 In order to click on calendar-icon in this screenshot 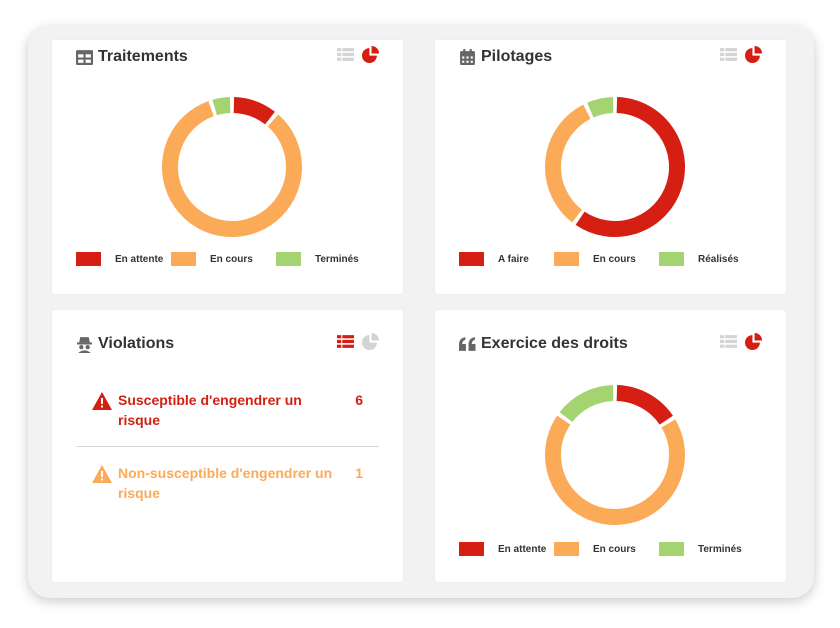, I will do `click(467, 56)`.